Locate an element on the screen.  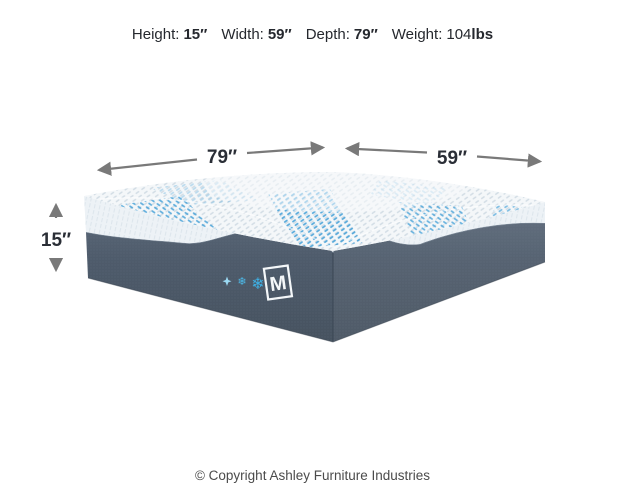
spec-depth-label: Depth: is located at coordinates (327, 34).